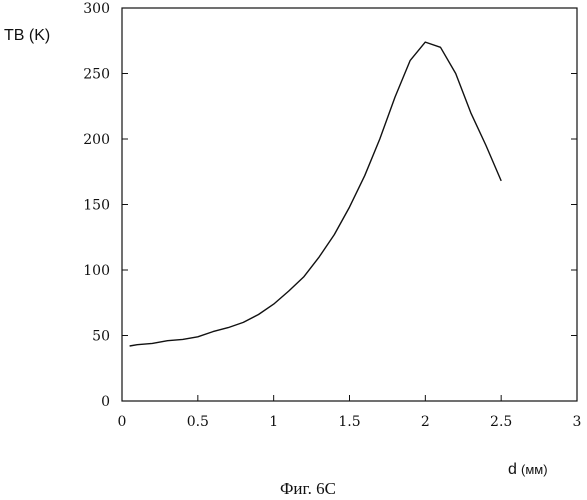 The width and height of the screenshot is (587, 500). What do you see at coordinates (273, 422) in the screenshot?
I see `x-tick-label: 1` at bounding box center [273, 422].